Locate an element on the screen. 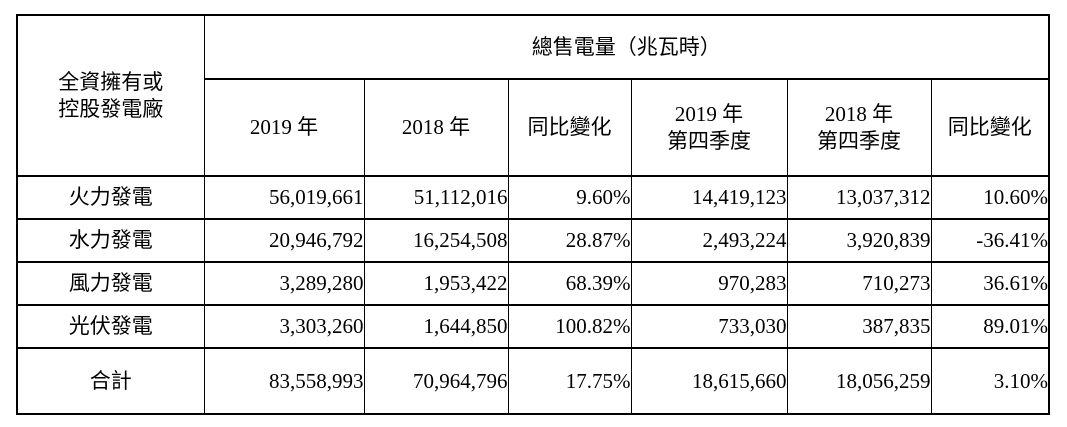  col-header-2019: 2019 年 is located at coordinates (284, 127).